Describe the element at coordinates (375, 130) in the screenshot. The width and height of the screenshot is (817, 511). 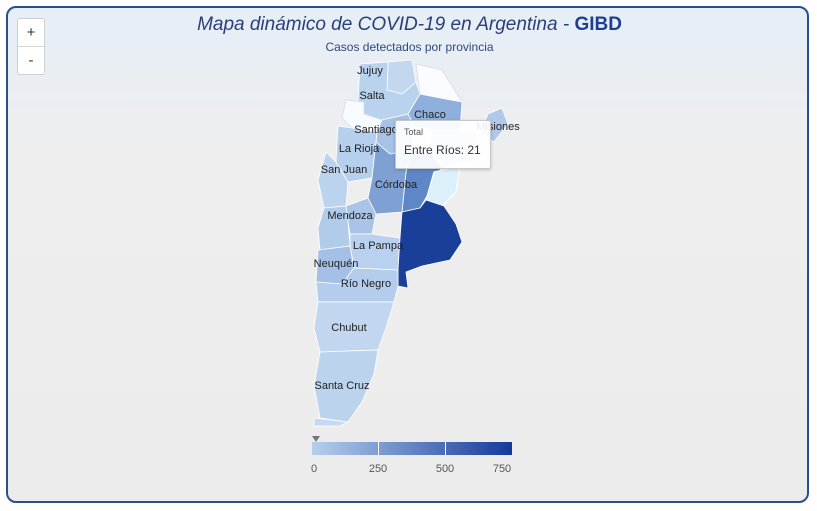
I see `label-santiago: Santiago` at that location.